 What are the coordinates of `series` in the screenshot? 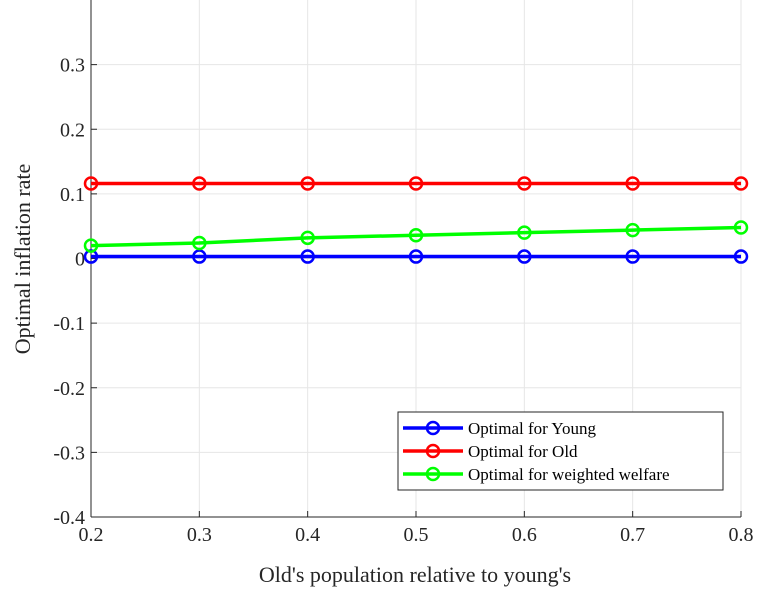 It's located at (416, 220).